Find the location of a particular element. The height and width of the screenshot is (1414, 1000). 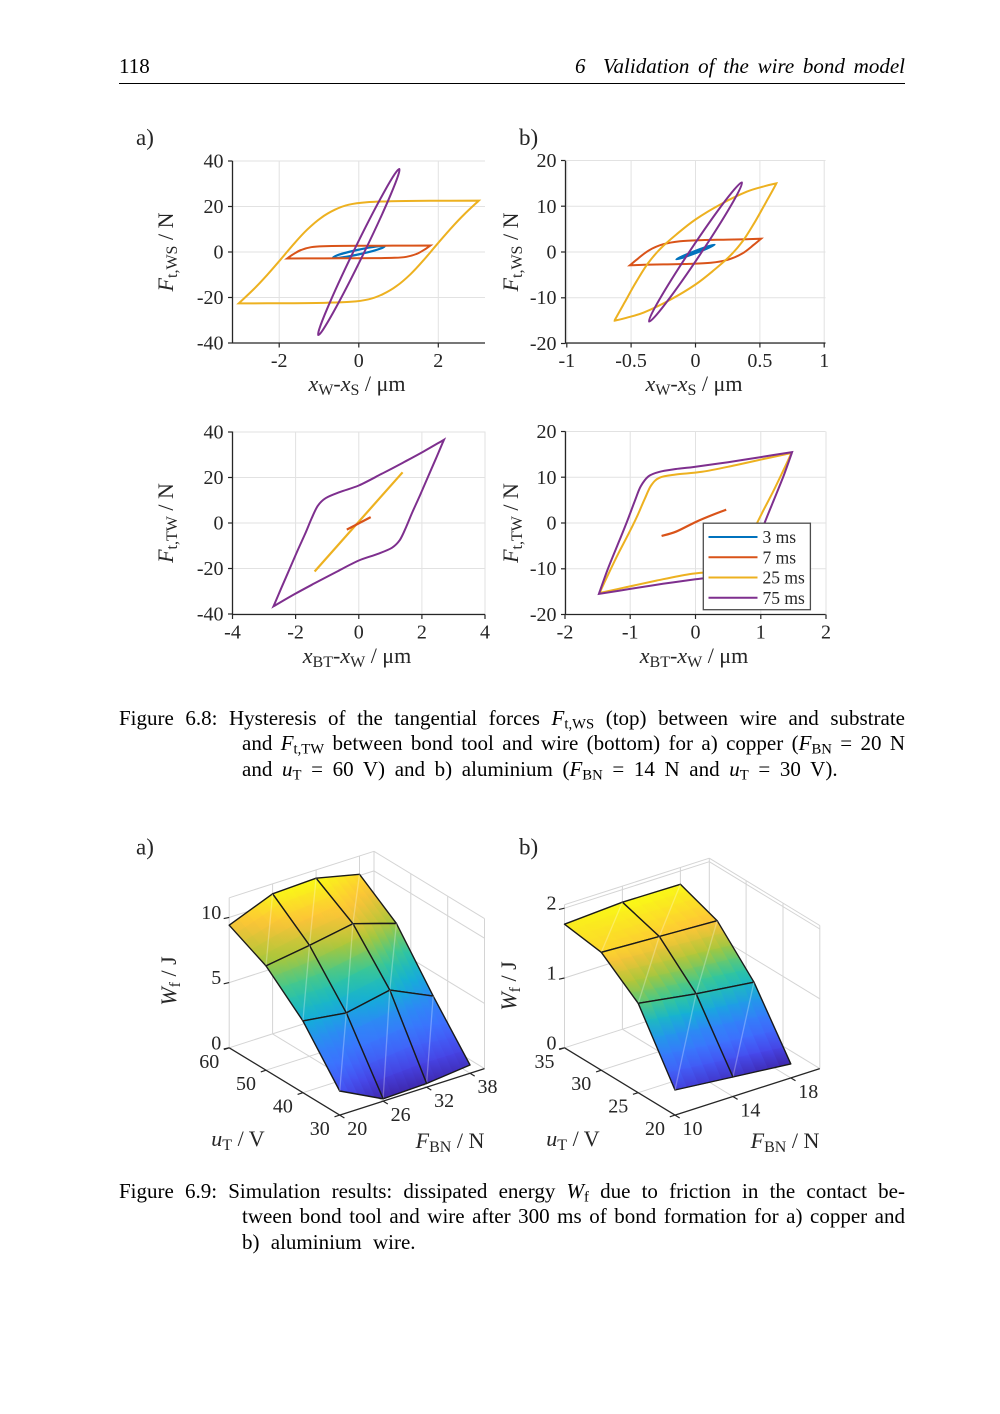

svg-text: 0.5 is located at coordinates (759, 361).